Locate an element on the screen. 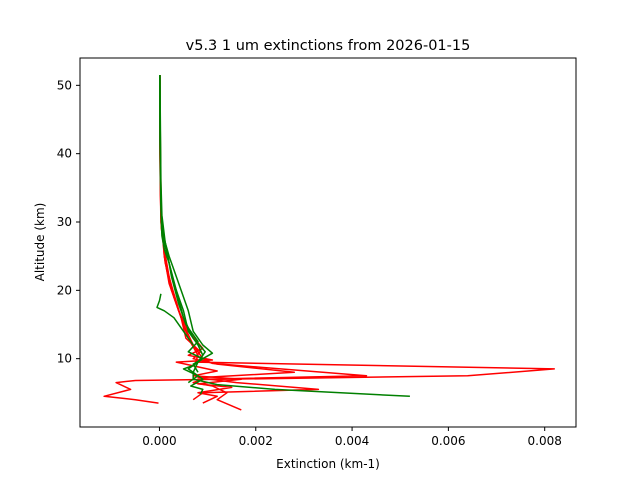 This screenshot has width=640, height=480. y-tick-label-3: 30 is located at coordinates (64, 222).